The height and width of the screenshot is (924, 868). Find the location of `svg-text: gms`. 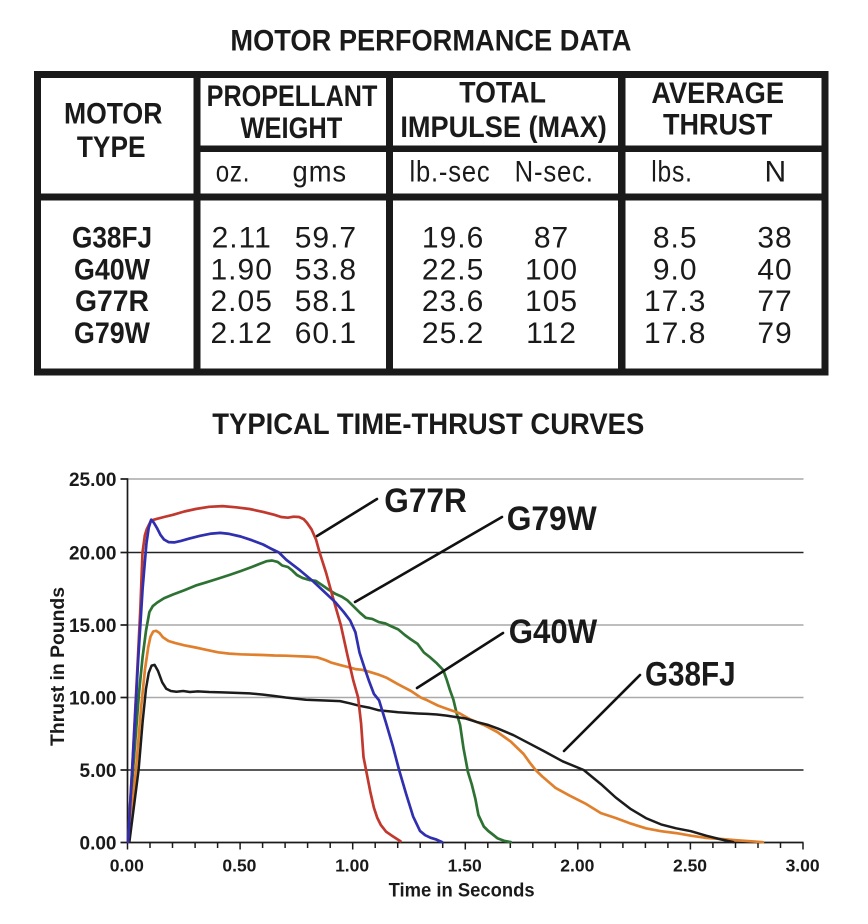

svg-text: gms is located at coordinates (320, 172).